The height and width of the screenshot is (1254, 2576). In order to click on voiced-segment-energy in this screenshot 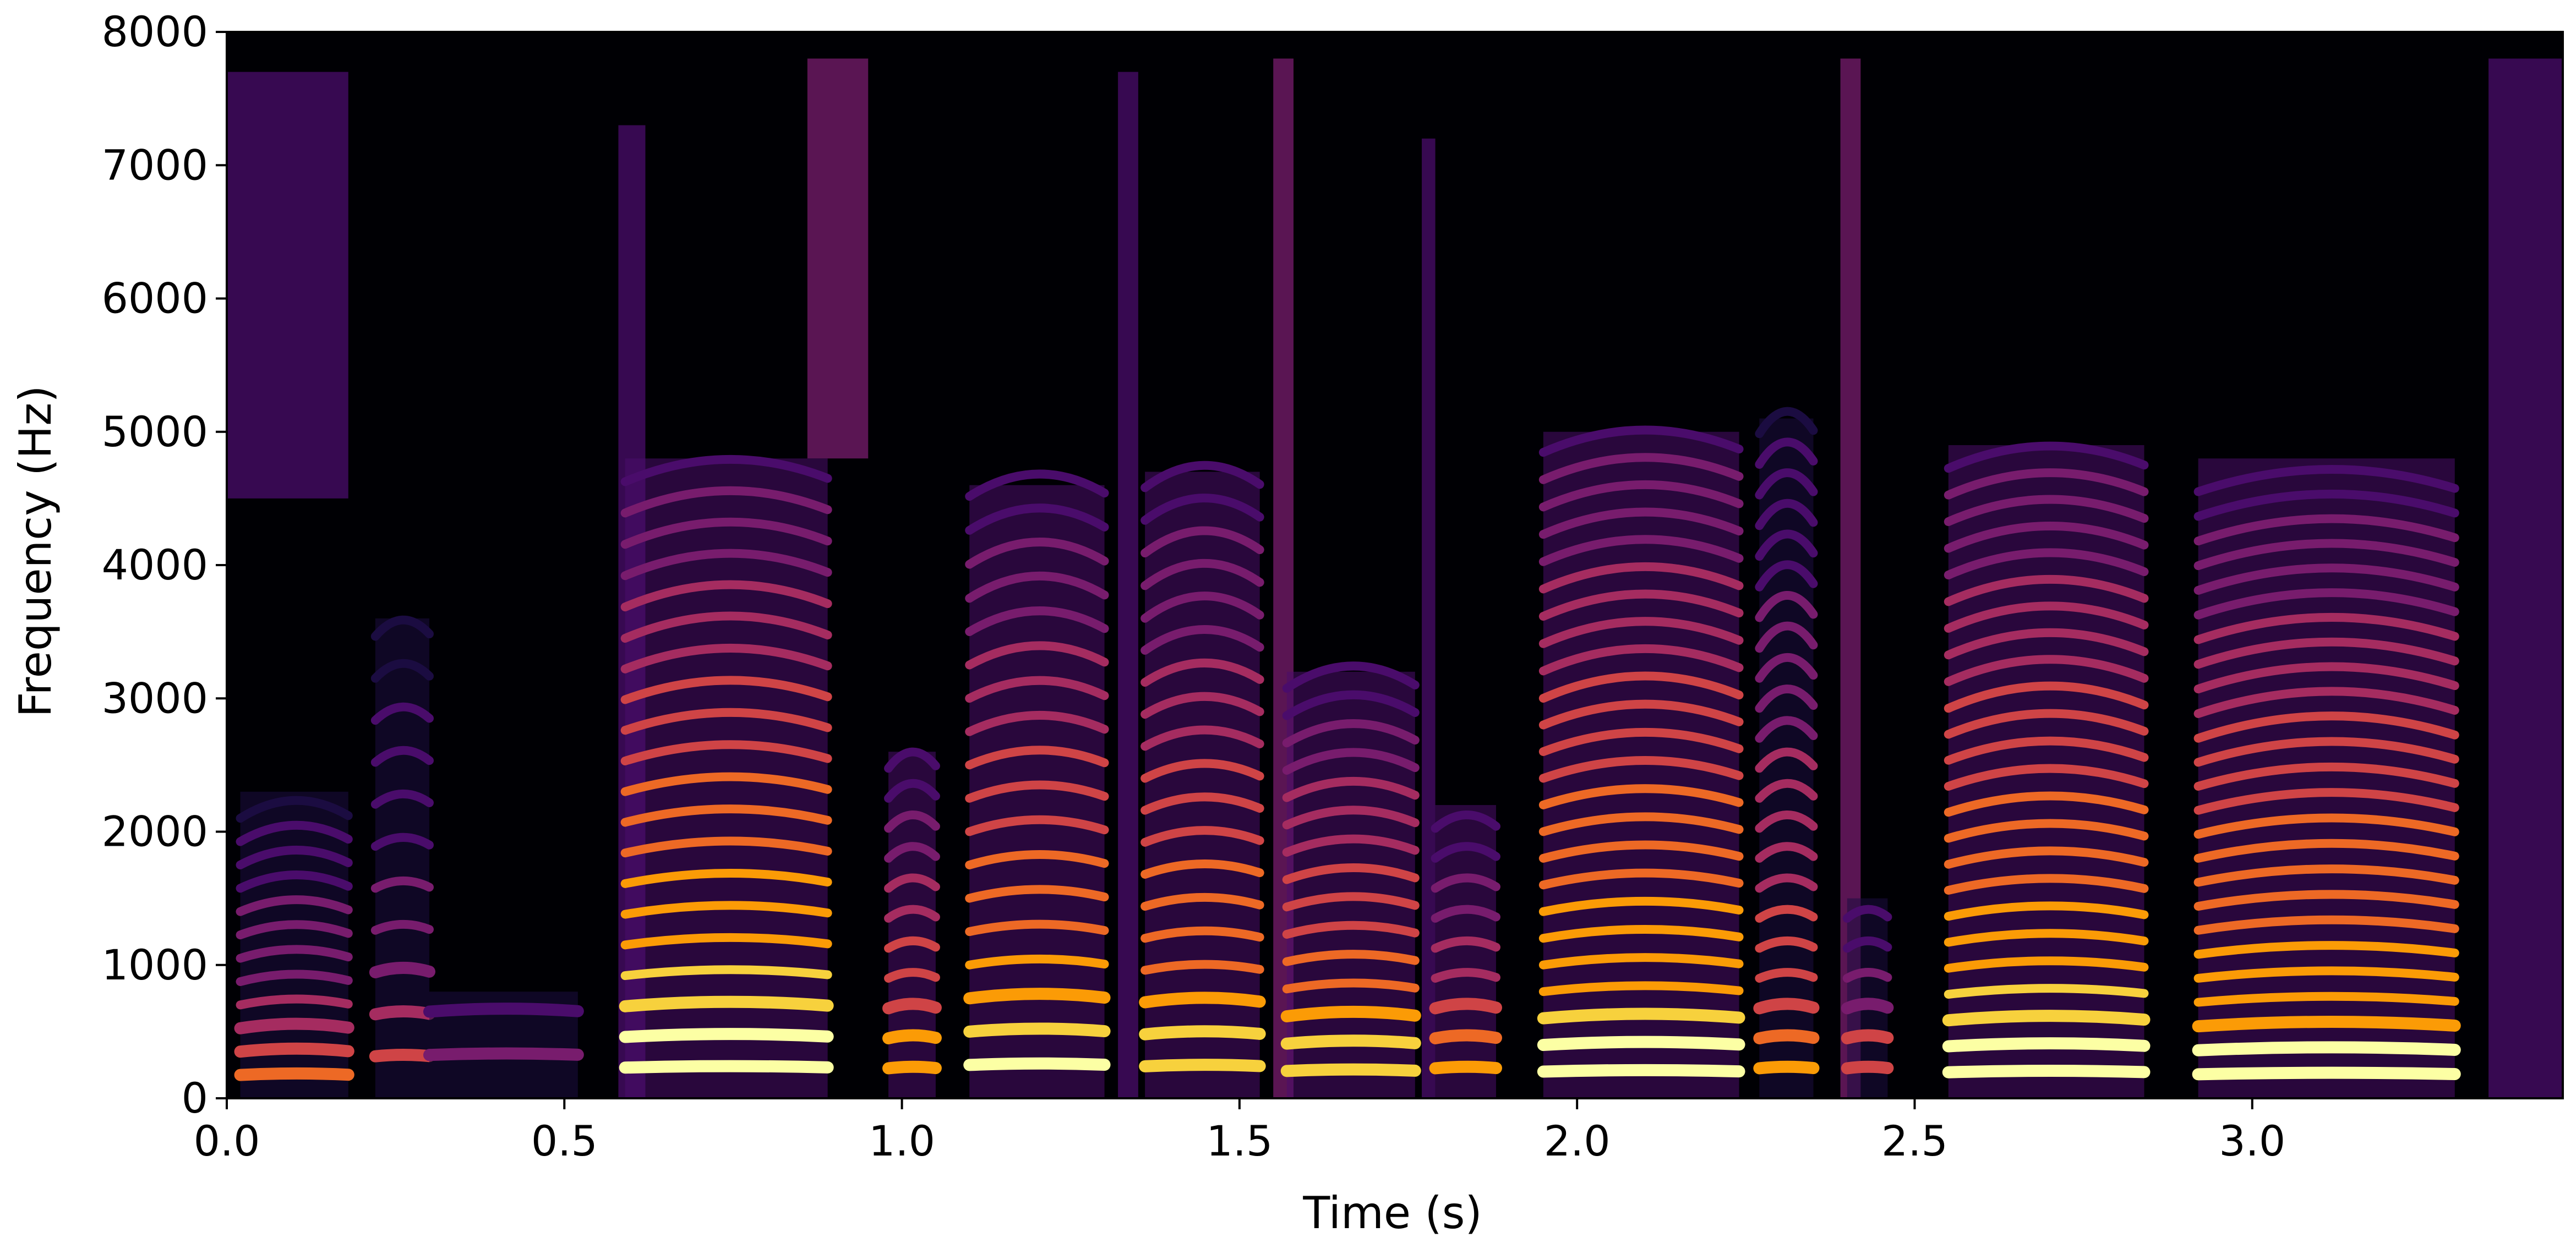, I will do `click(1350, 884)`.